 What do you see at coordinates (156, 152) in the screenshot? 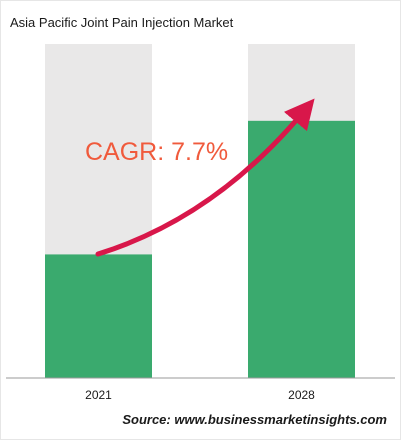
I see `cagr-annotation: CAGR: 7.7%` at bounding box center [156, 152].